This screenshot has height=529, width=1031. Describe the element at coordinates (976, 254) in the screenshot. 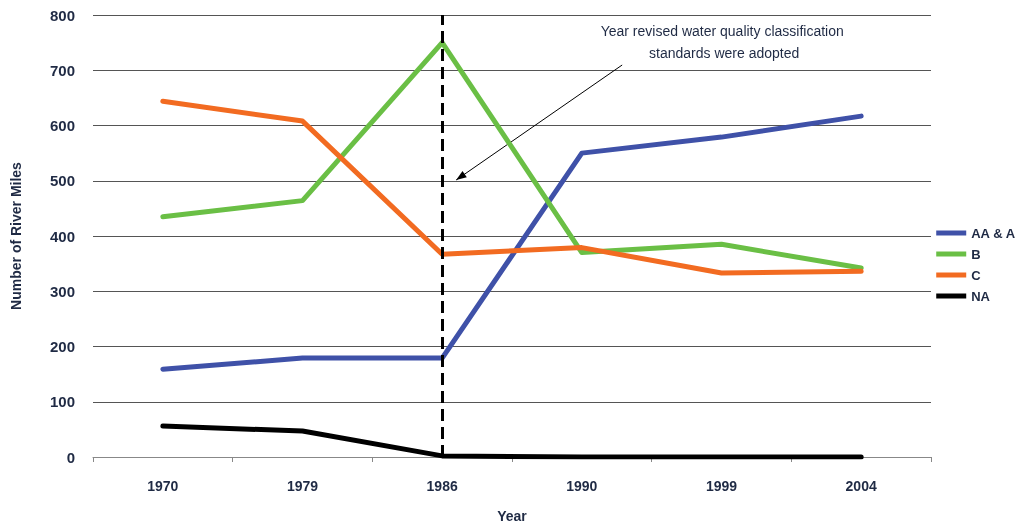

I see `legend-label: B` at that location.